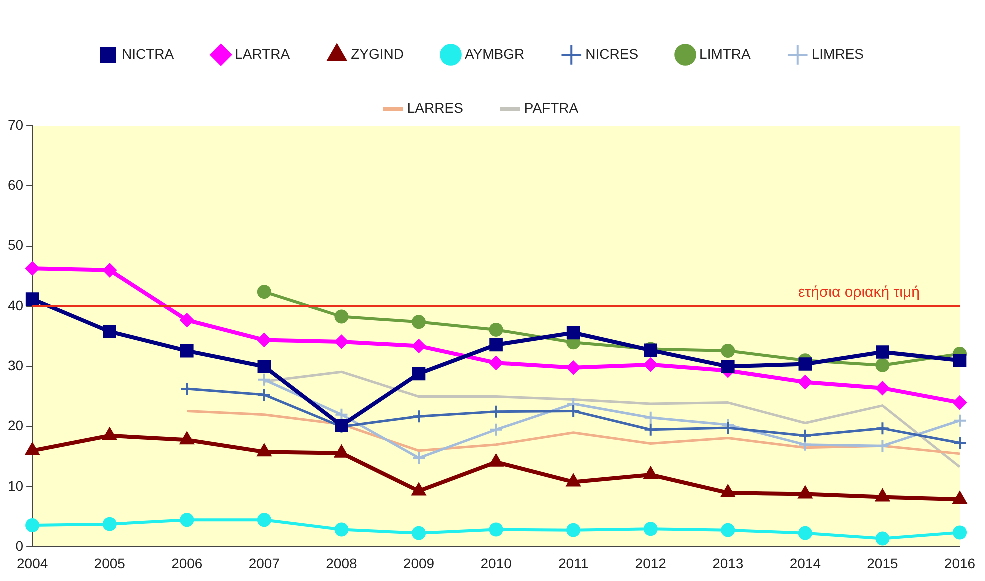  Describe the element at coordinates (264, 563) in the screenshot. I see `x-tick-label: 2007` at that location.